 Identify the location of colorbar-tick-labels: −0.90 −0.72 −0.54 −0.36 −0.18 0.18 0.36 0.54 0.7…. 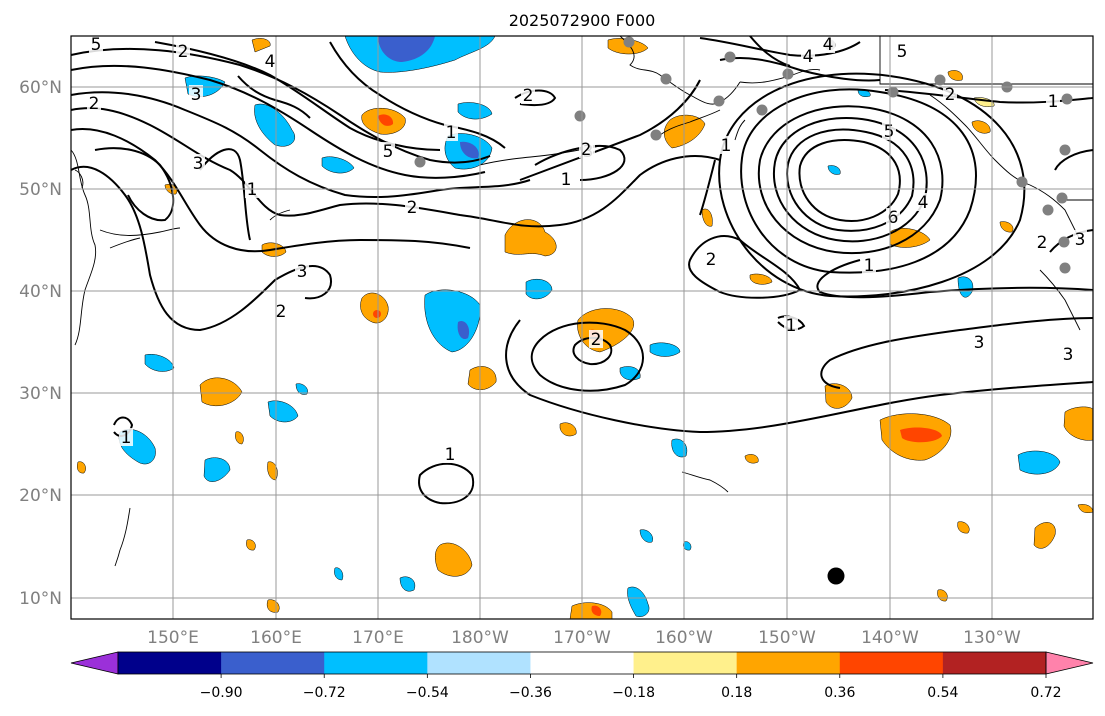
(631, 687).